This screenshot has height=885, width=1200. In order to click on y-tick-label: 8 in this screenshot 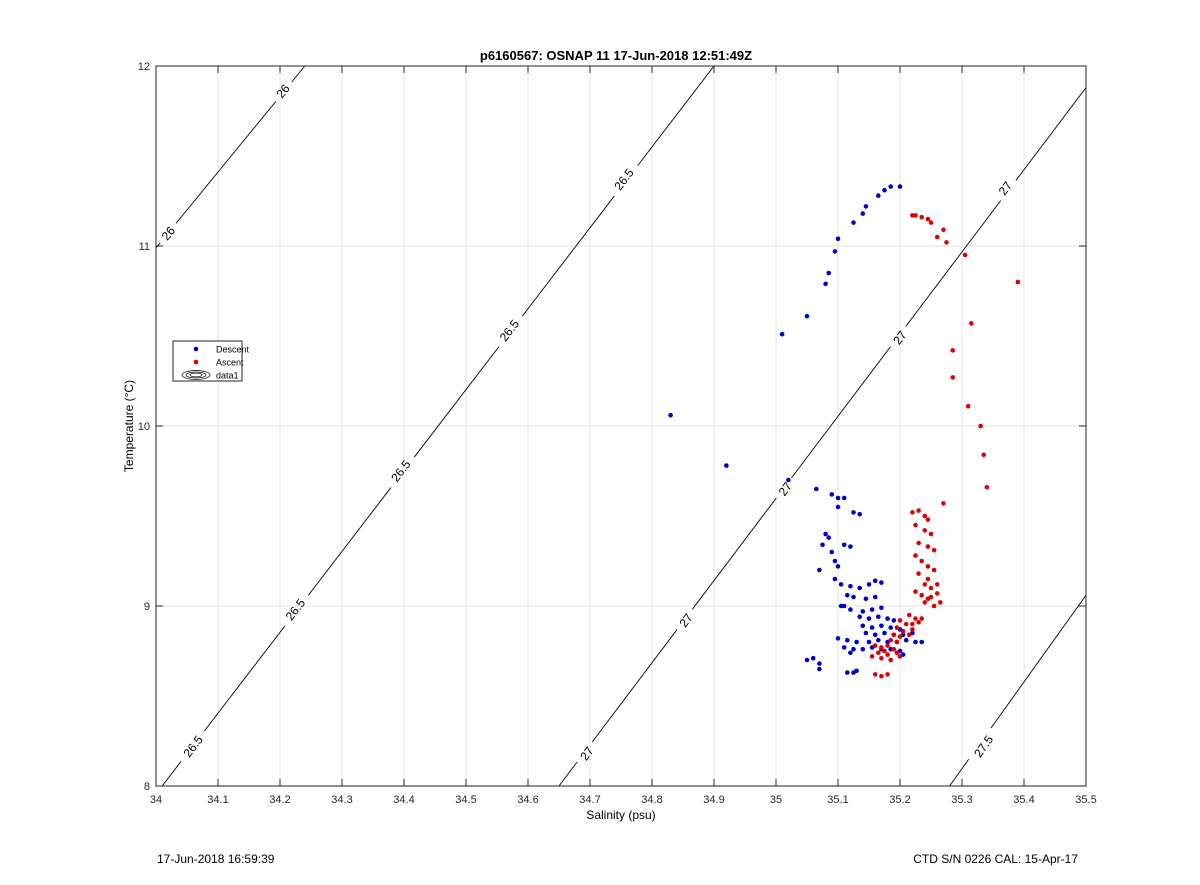, I will do `click(147, 787)`.